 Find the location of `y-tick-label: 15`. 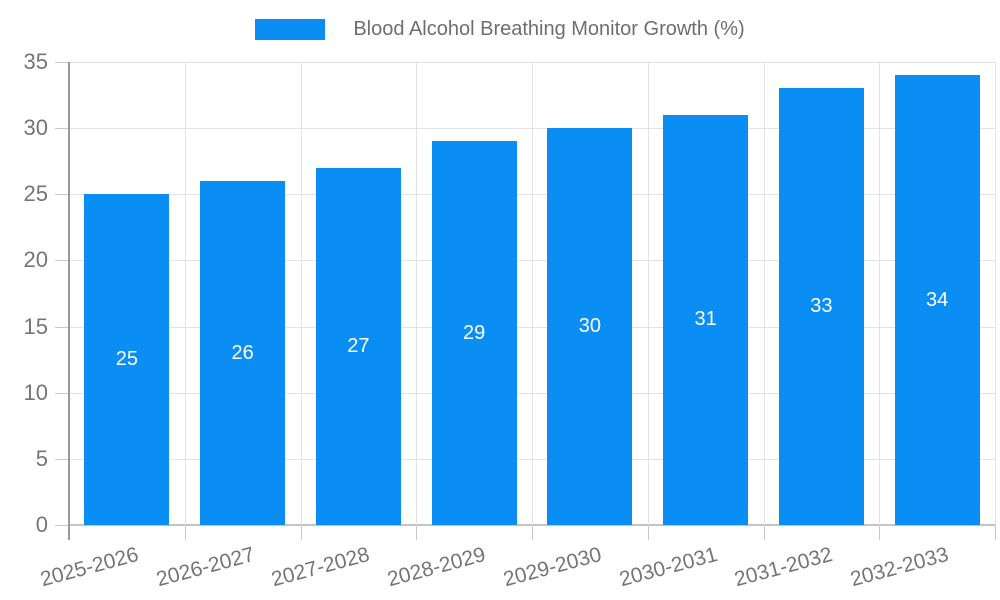

y-tick-label: 15 is located at coordinates (35, 326).